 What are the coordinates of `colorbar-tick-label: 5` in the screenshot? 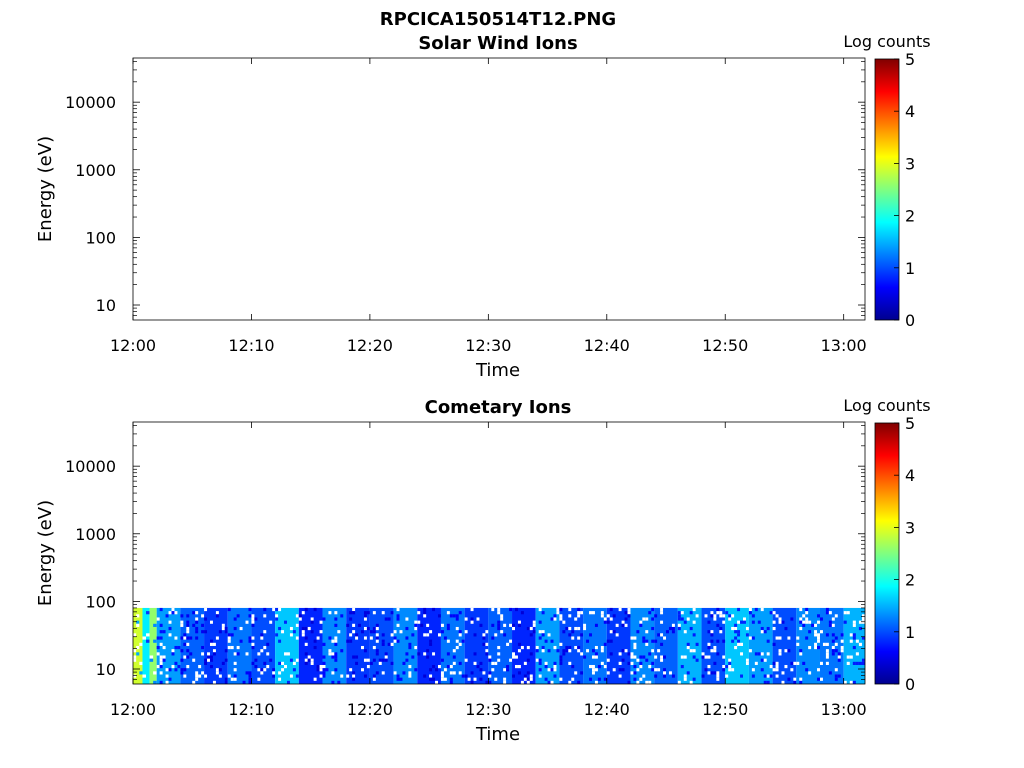 It's located at (910, 423).